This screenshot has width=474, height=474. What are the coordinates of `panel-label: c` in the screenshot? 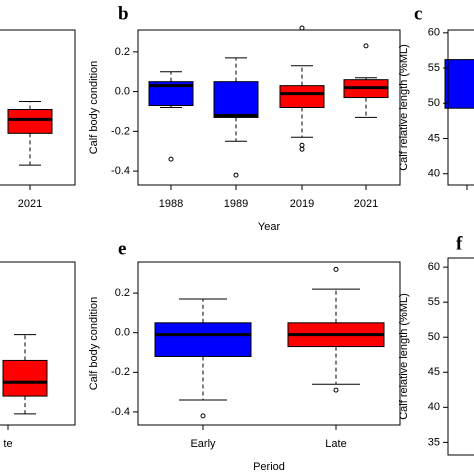 It's located at (418, 13).